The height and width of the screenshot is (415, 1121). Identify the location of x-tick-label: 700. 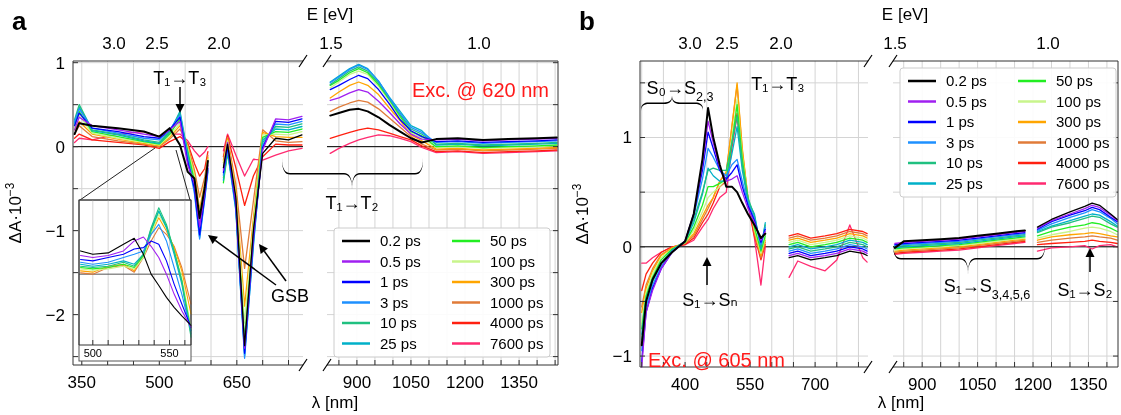
(815, 384).